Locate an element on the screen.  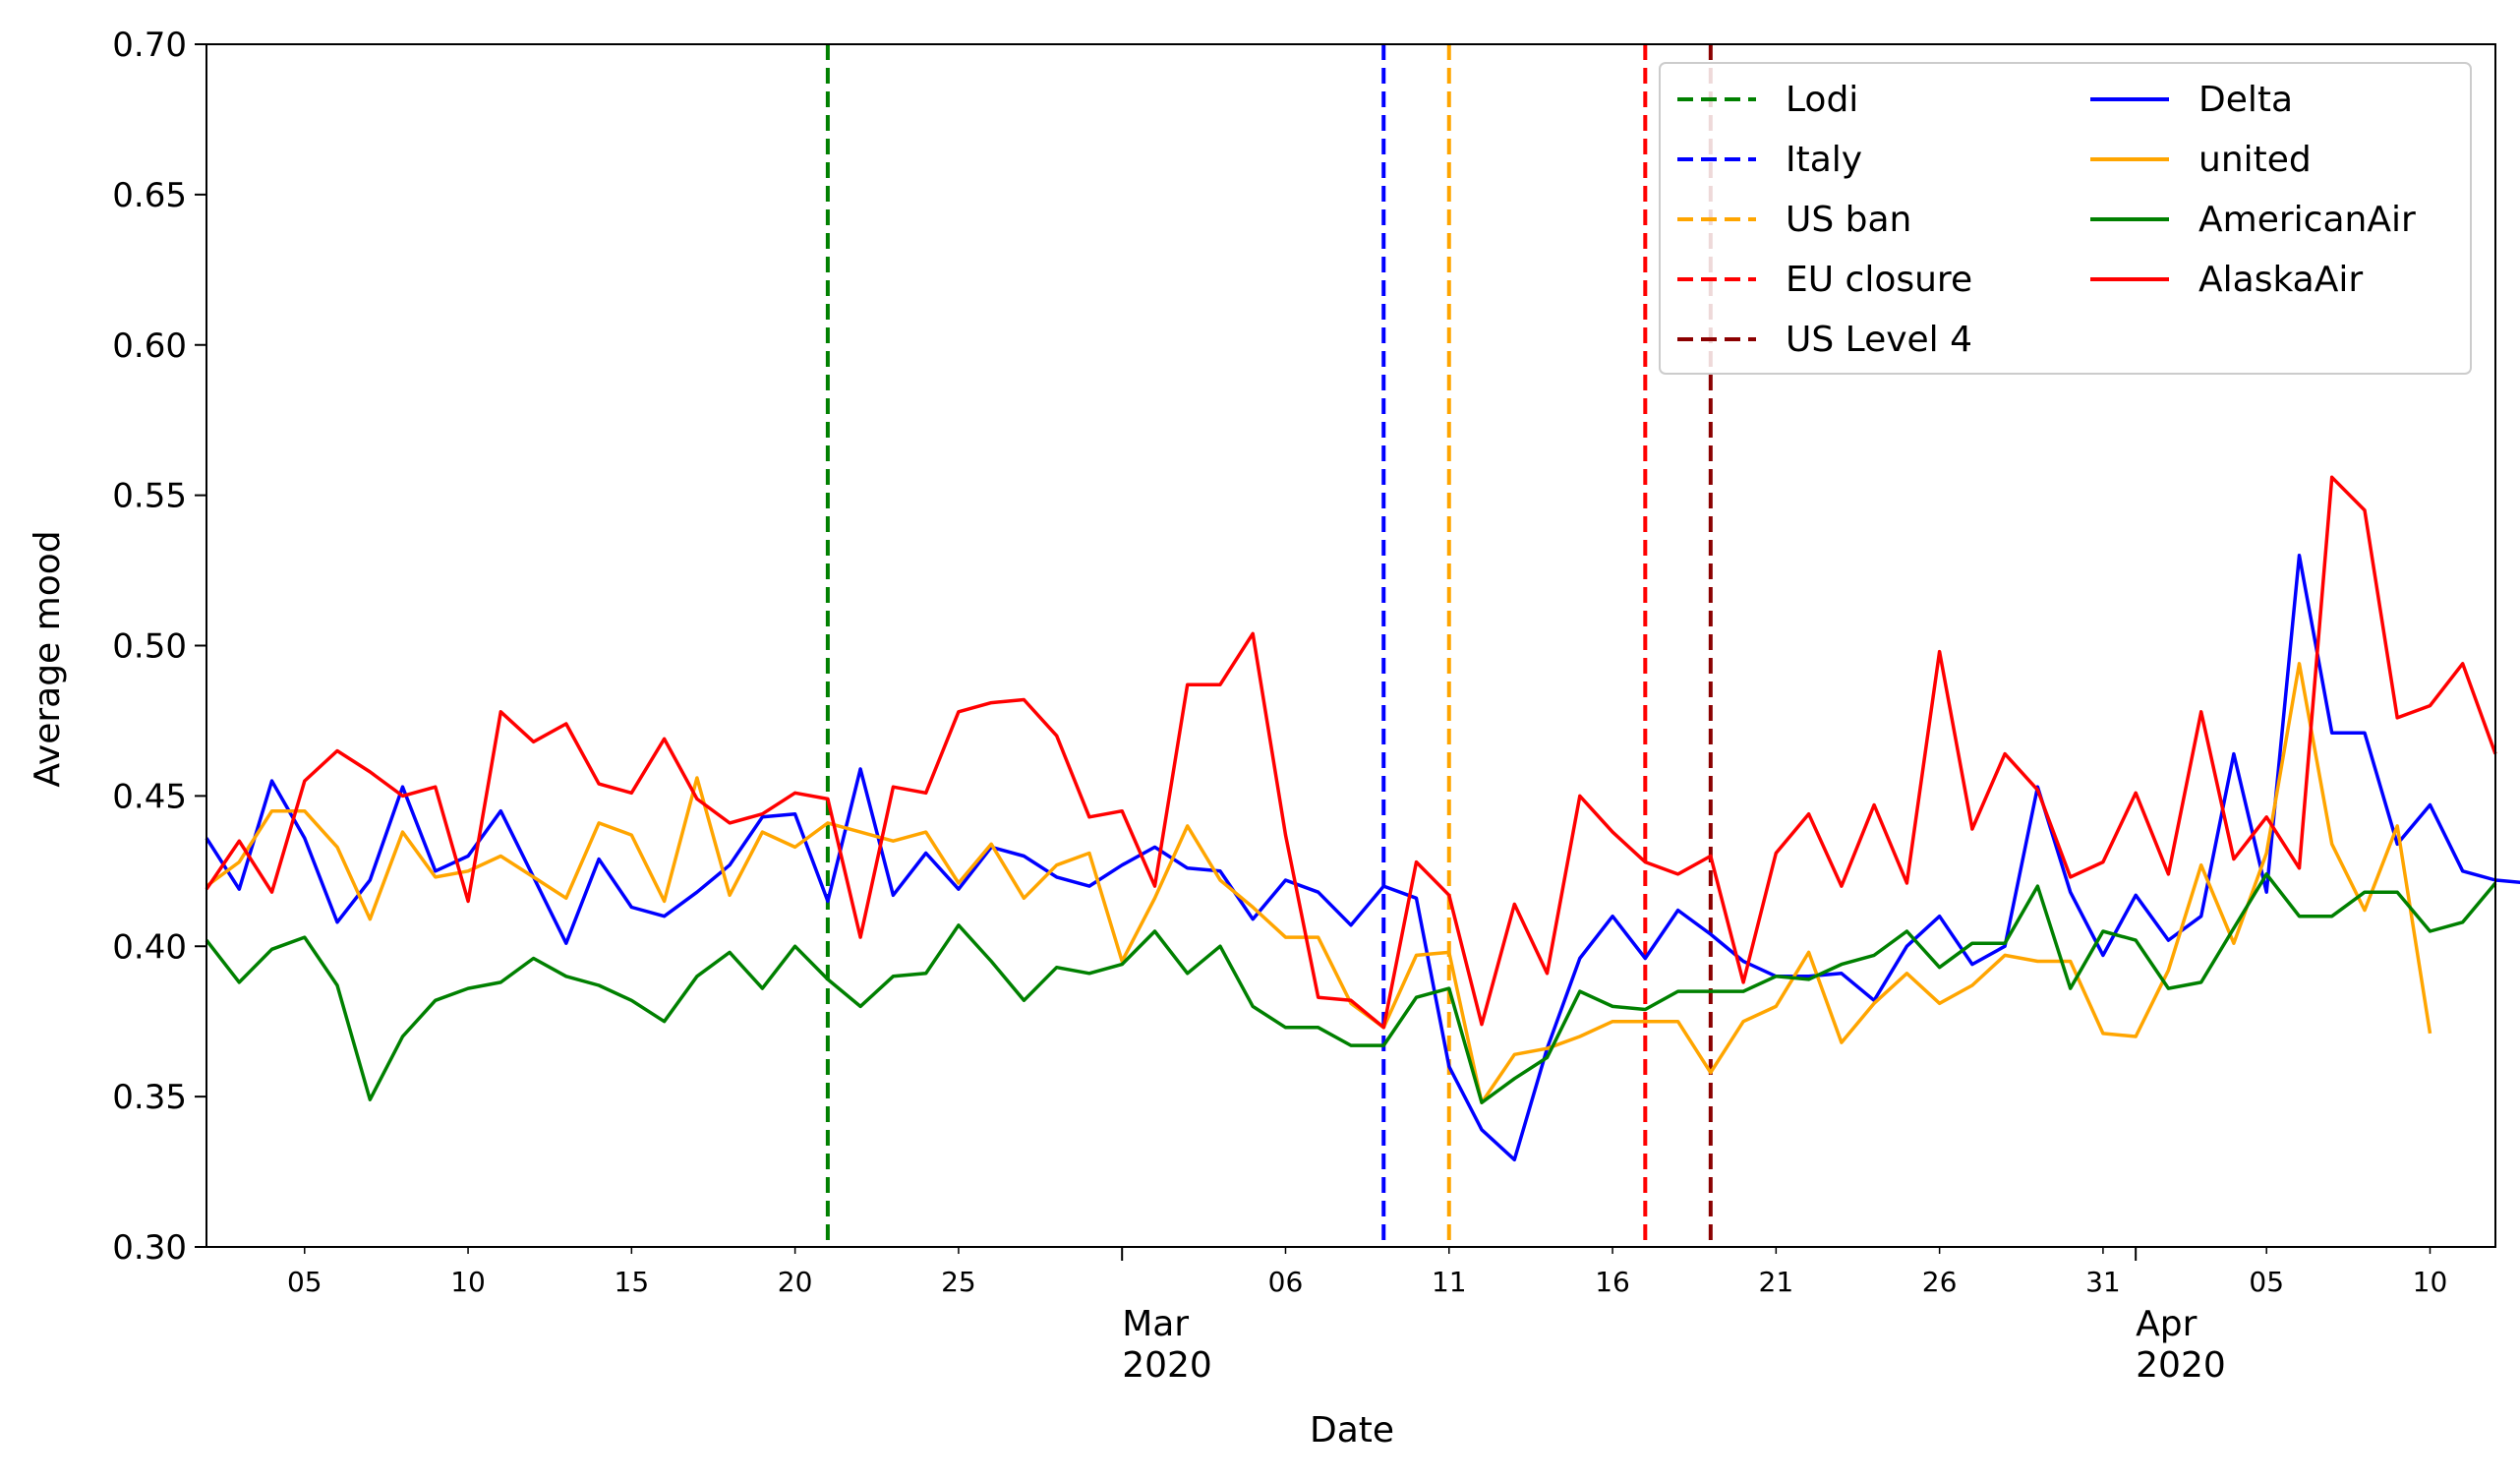
y-tick-label: 0.30 is located at coordinates (149, 1248).